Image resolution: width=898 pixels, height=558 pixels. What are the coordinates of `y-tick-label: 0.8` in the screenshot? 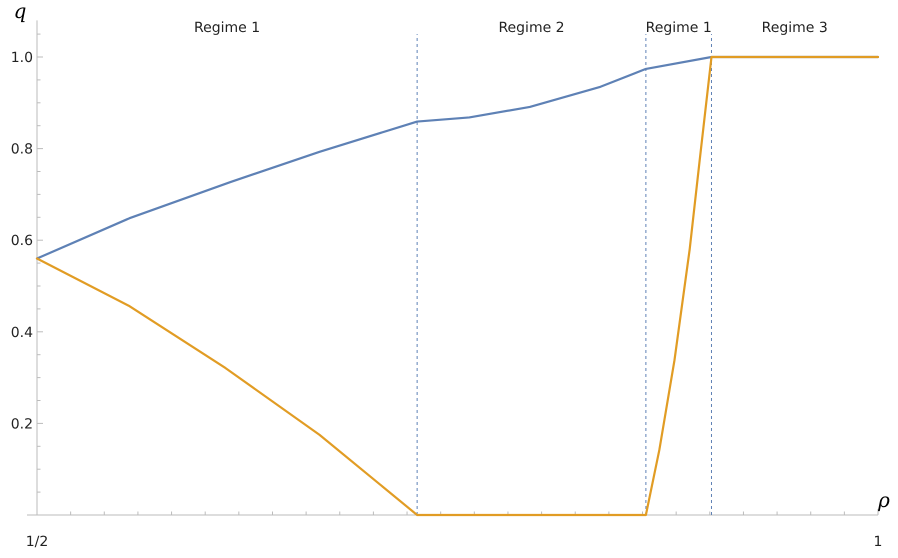 It's located at (21, 150).